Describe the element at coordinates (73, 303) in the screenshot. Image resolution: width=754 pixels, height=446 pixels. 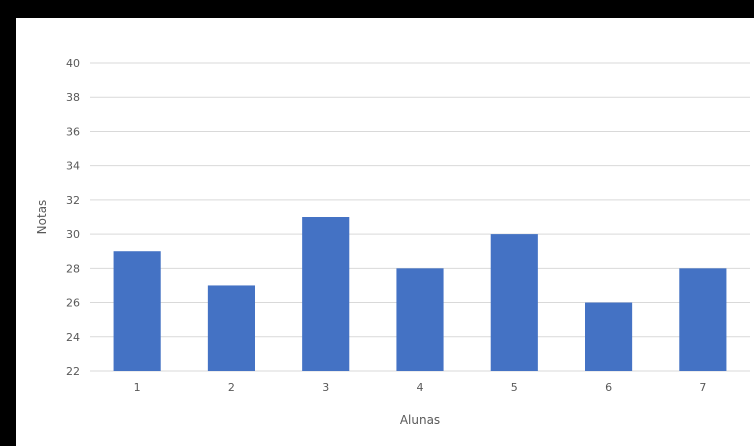
I see `y-tick-label: 26` at that location.